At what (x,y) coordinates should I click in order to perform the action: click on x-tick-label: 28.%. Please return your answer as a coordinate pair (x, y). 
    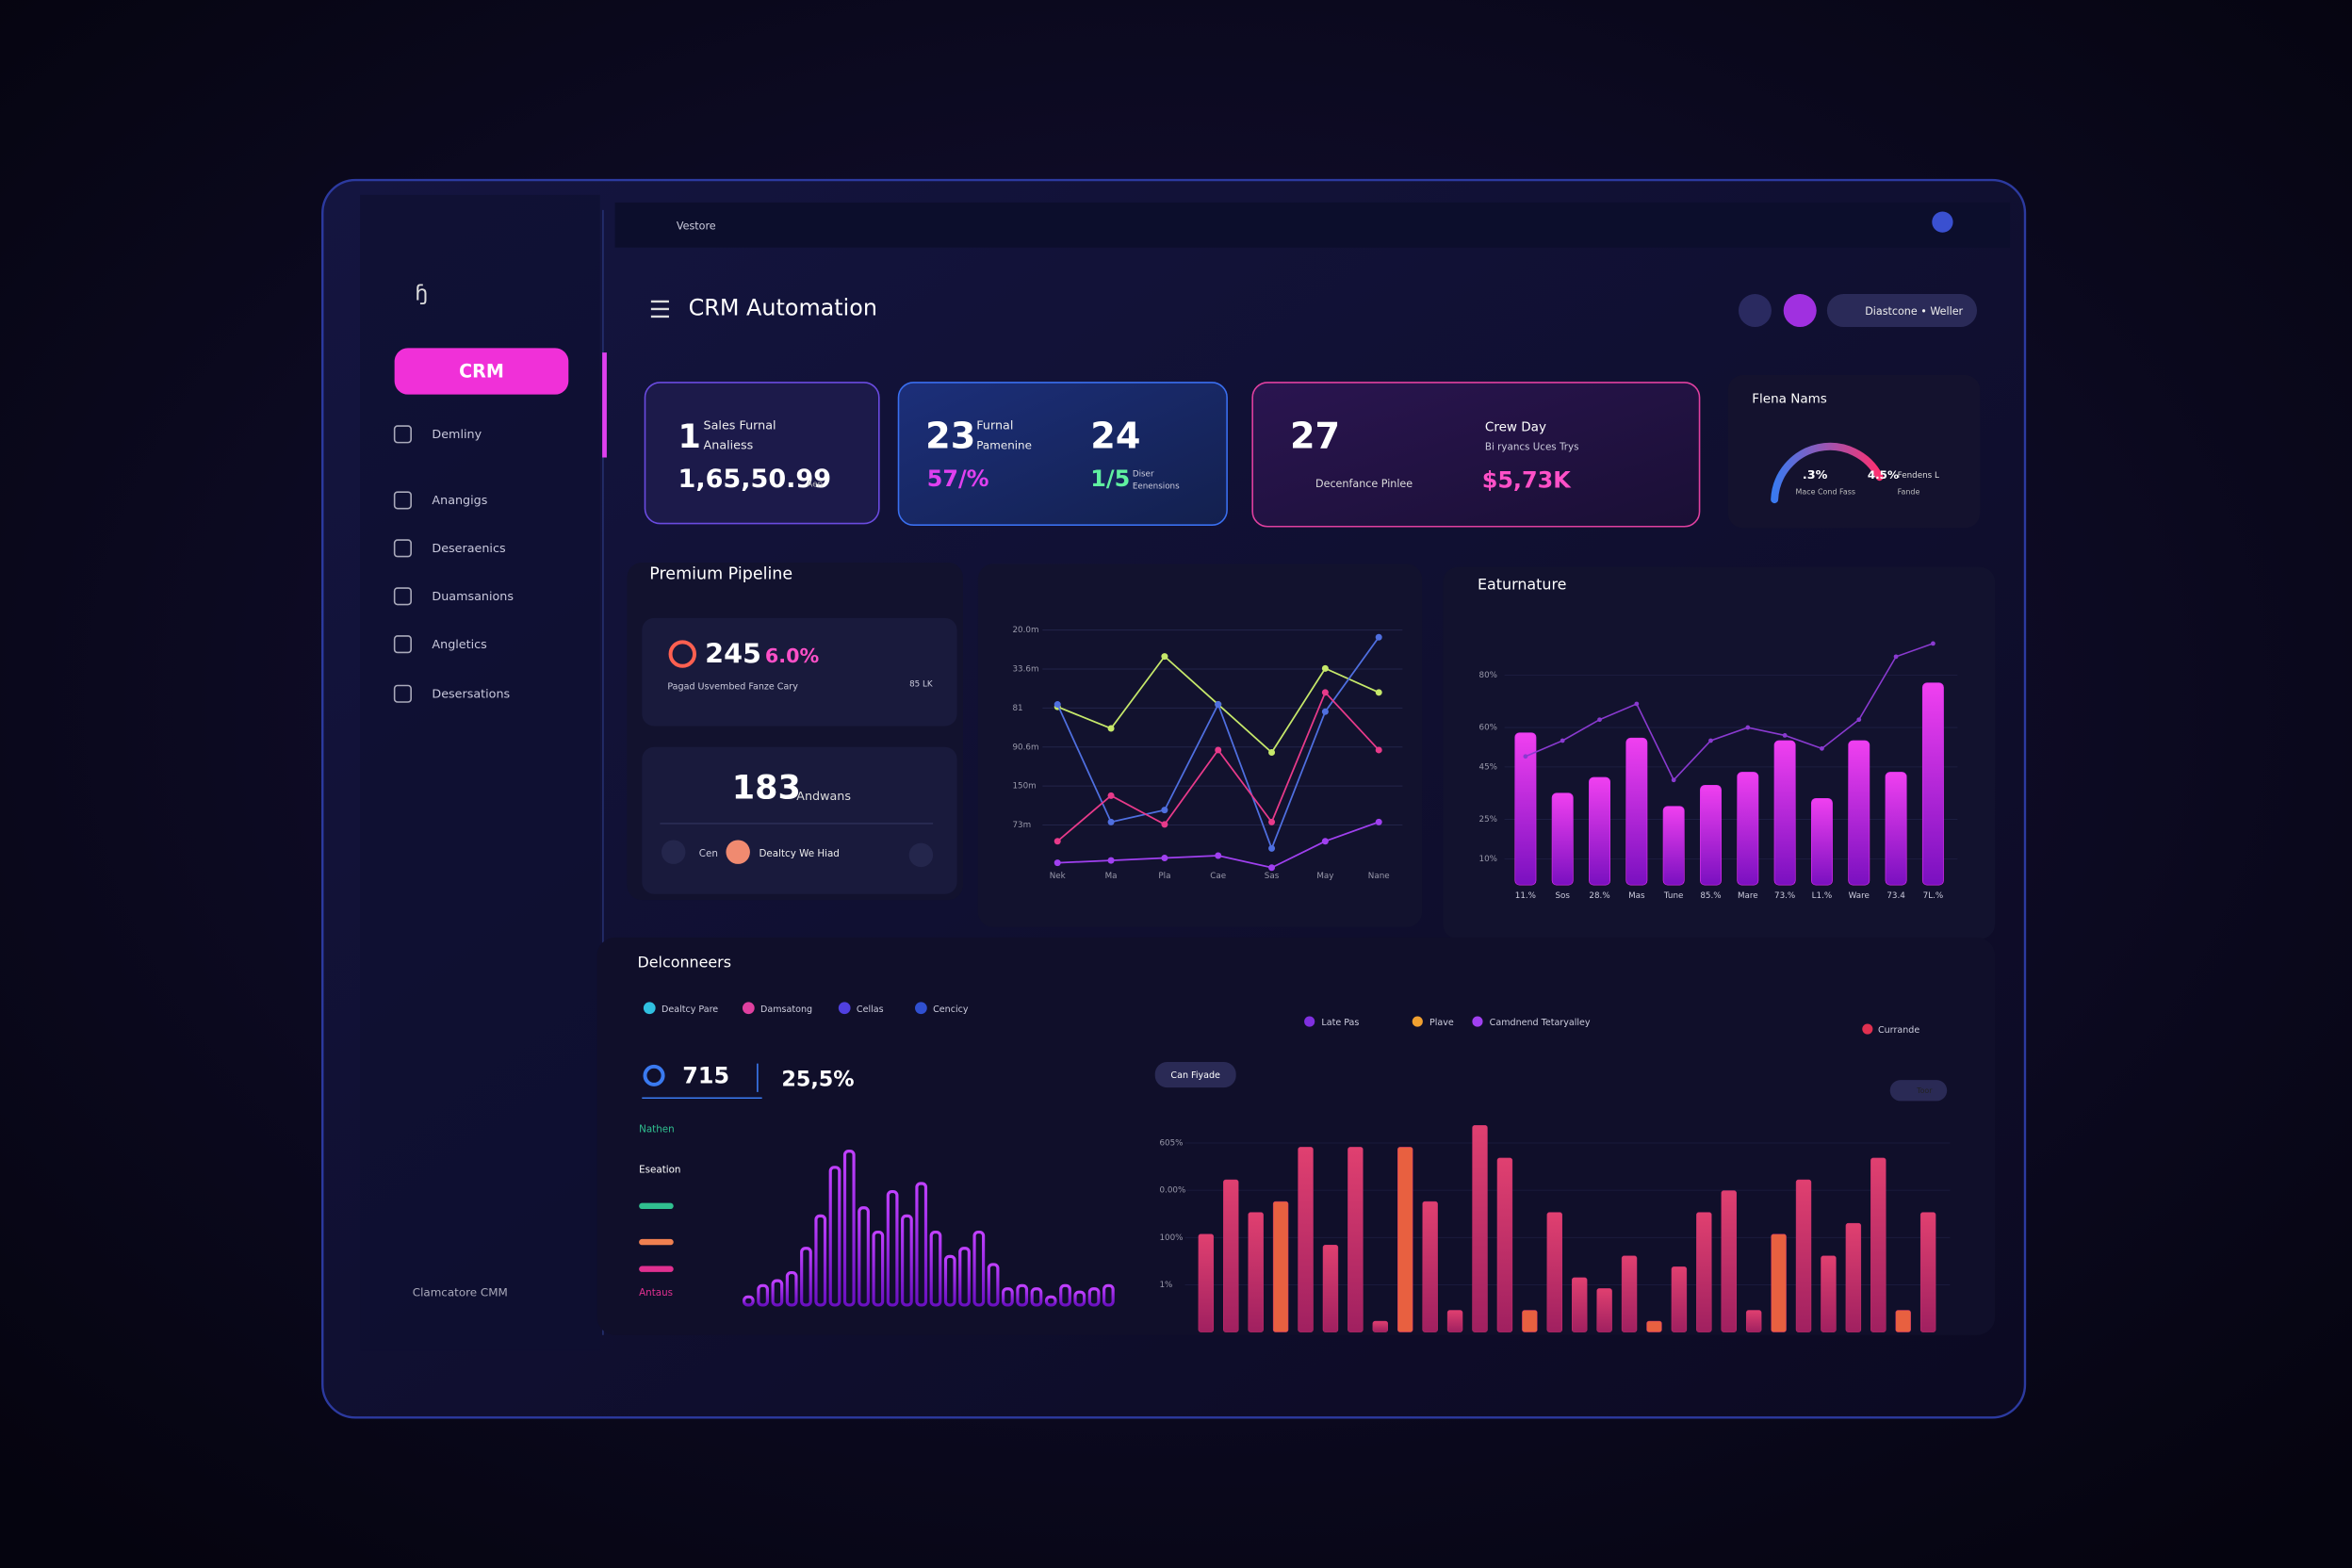
    Looking at the image, I should click on (1599, 896).